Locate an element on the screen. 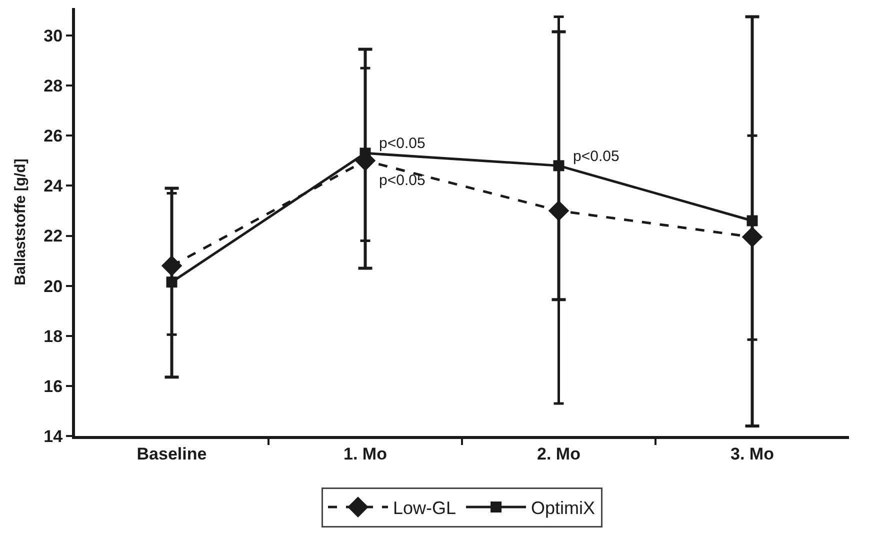 This screenshot has height=535, width=879. legend-label: OptimiX is located at coordinates (563, 508).